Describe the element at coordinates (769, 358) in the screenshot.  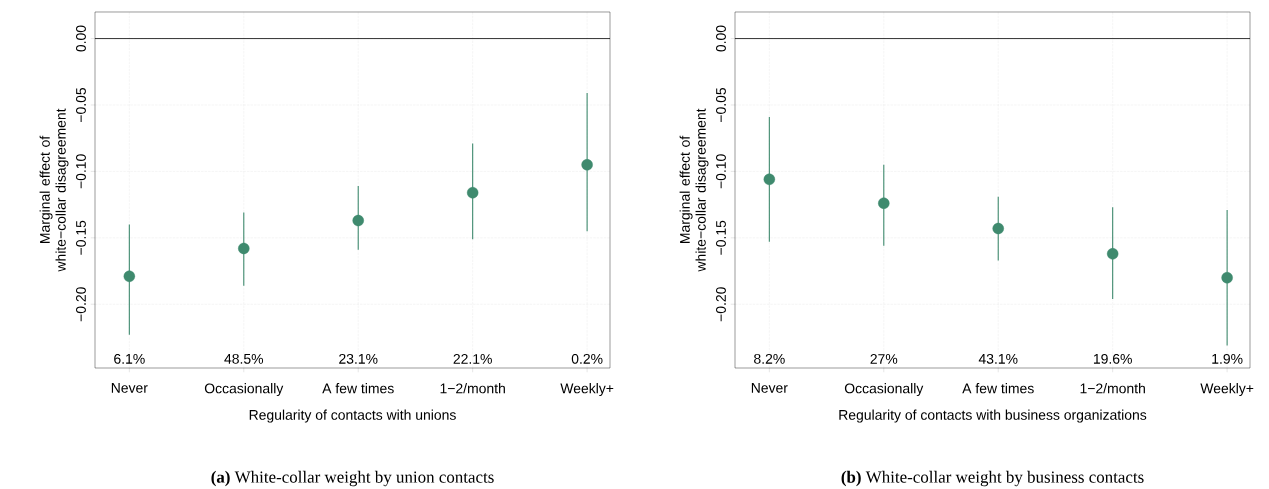
I see `annotation: 8.2%` at that location.